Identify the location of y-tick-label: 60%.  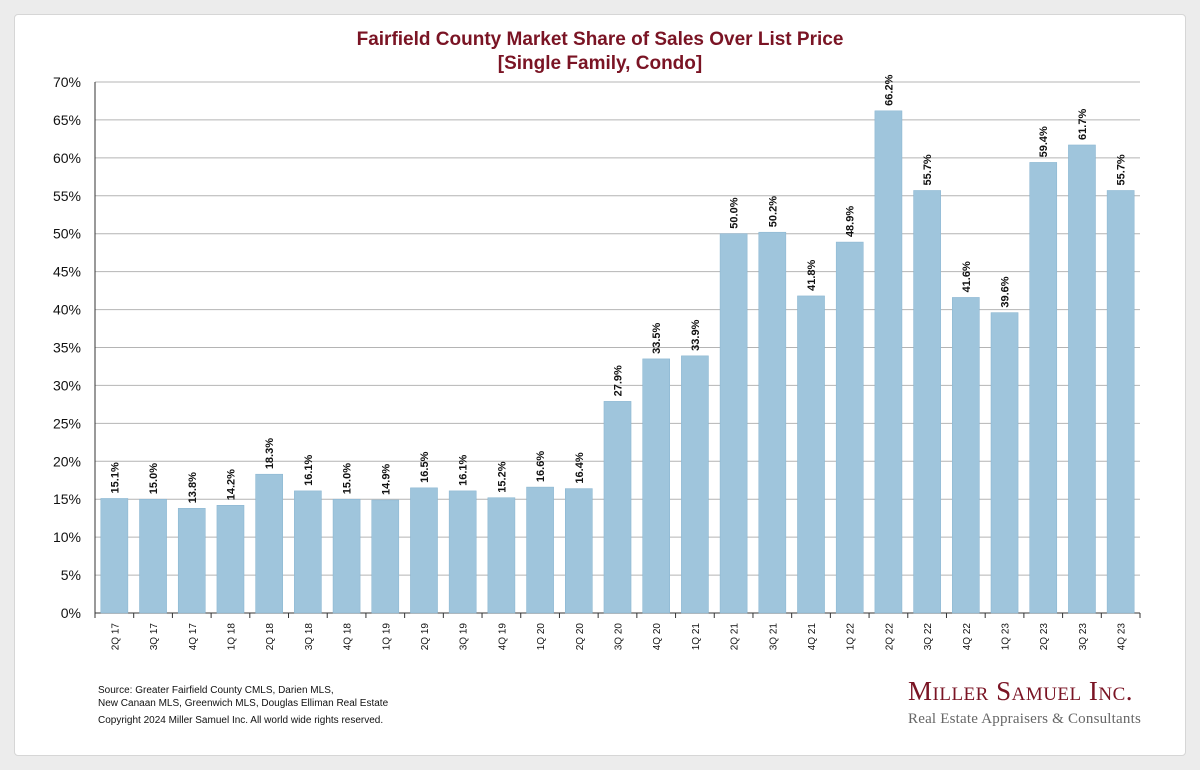
(67, 158).